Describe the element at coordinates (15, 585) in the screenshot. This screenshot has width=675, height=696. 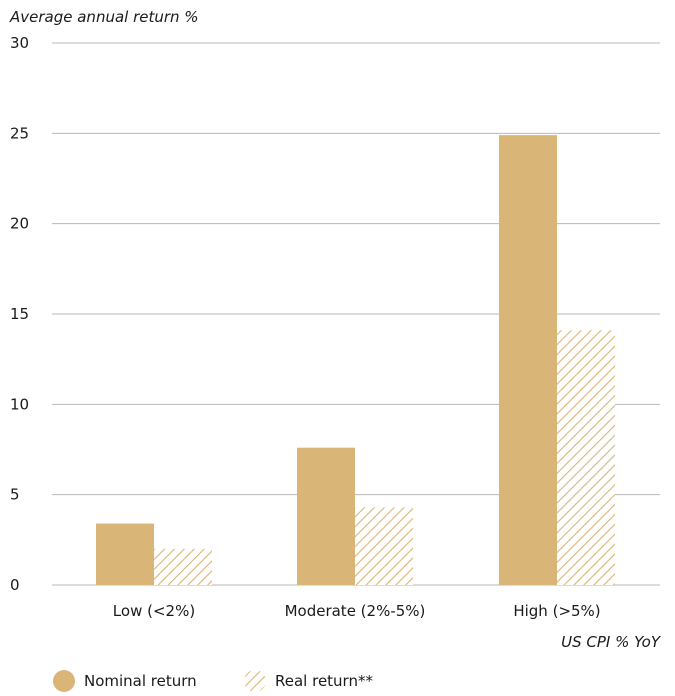
I see `y-tick-label: 0` at that location.